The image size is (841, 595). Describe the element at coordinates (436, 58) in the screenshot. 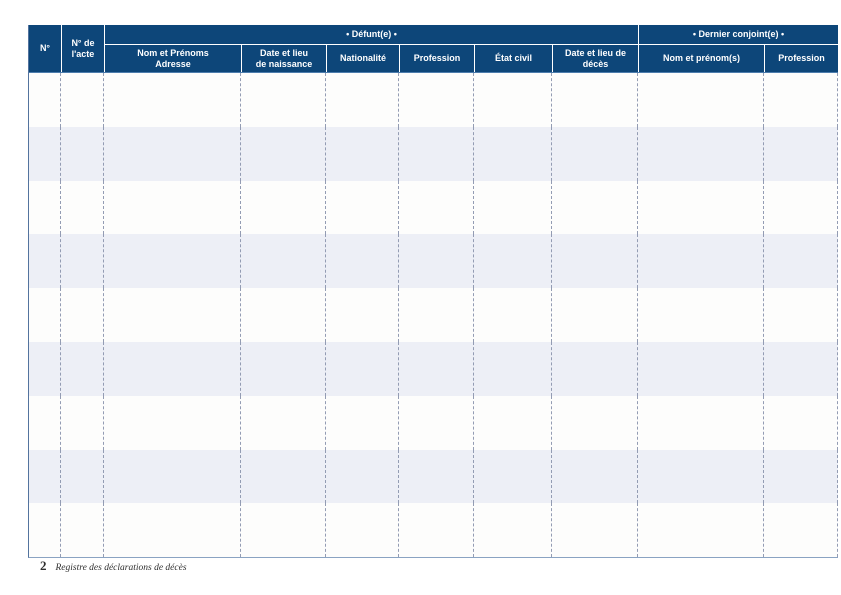

I see `column-header-profession-defunt: Profession` at that location.